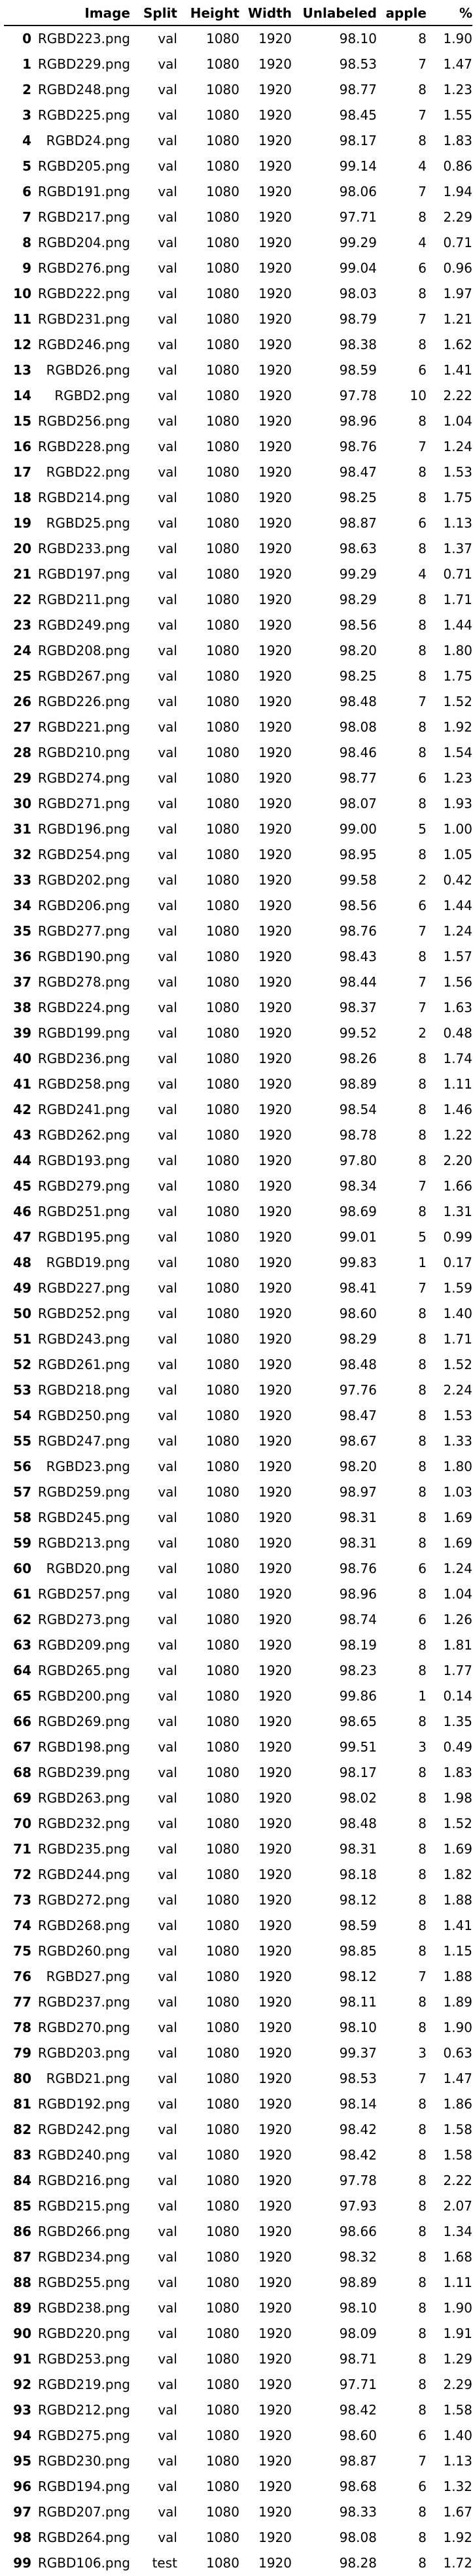  What do you see at coordinates (238, 1365) in the screenshot?
I see `table-row: 52 RGBD261.png val 1080 1920 98.48 8 1.52` at bounding box center [238, 1365].